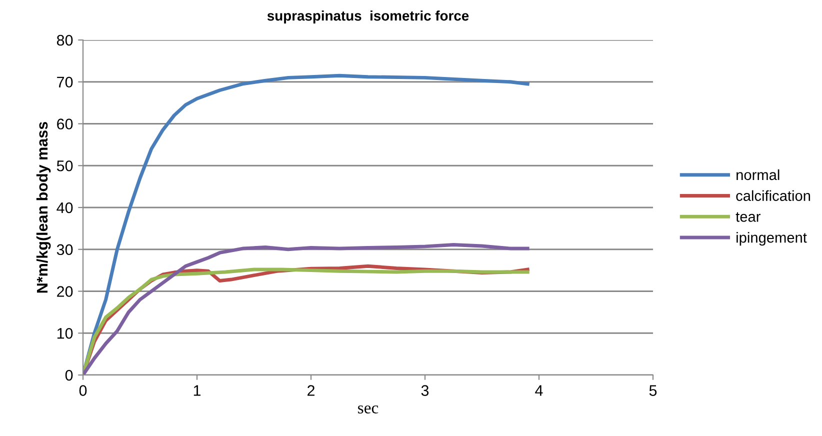 The height and width of the screenshot is (436, 822). I want to click on y-tick-label: 70, so click(65, 82).